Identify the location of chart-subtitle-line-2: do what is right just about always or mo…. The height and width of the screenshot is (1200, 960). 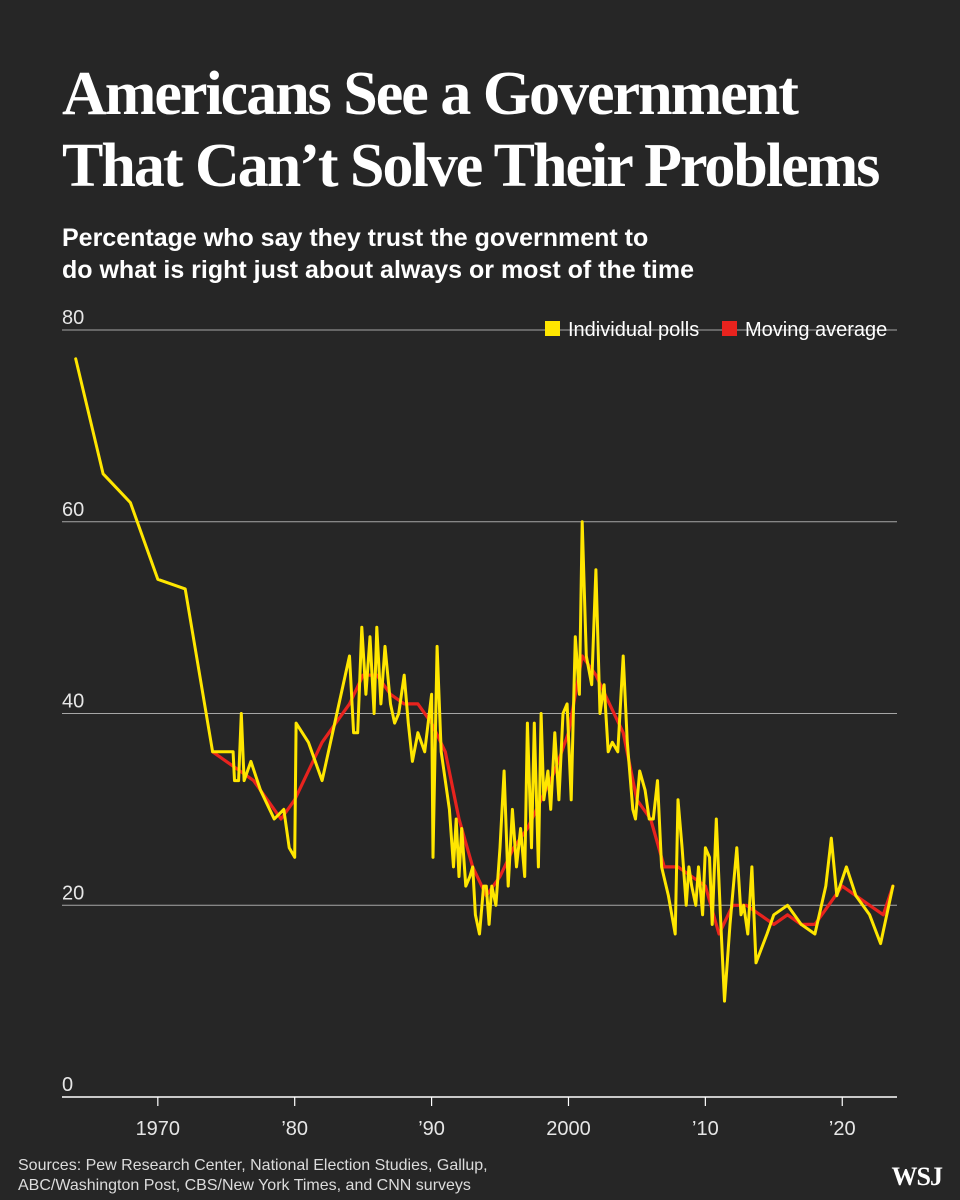
(378, 270).